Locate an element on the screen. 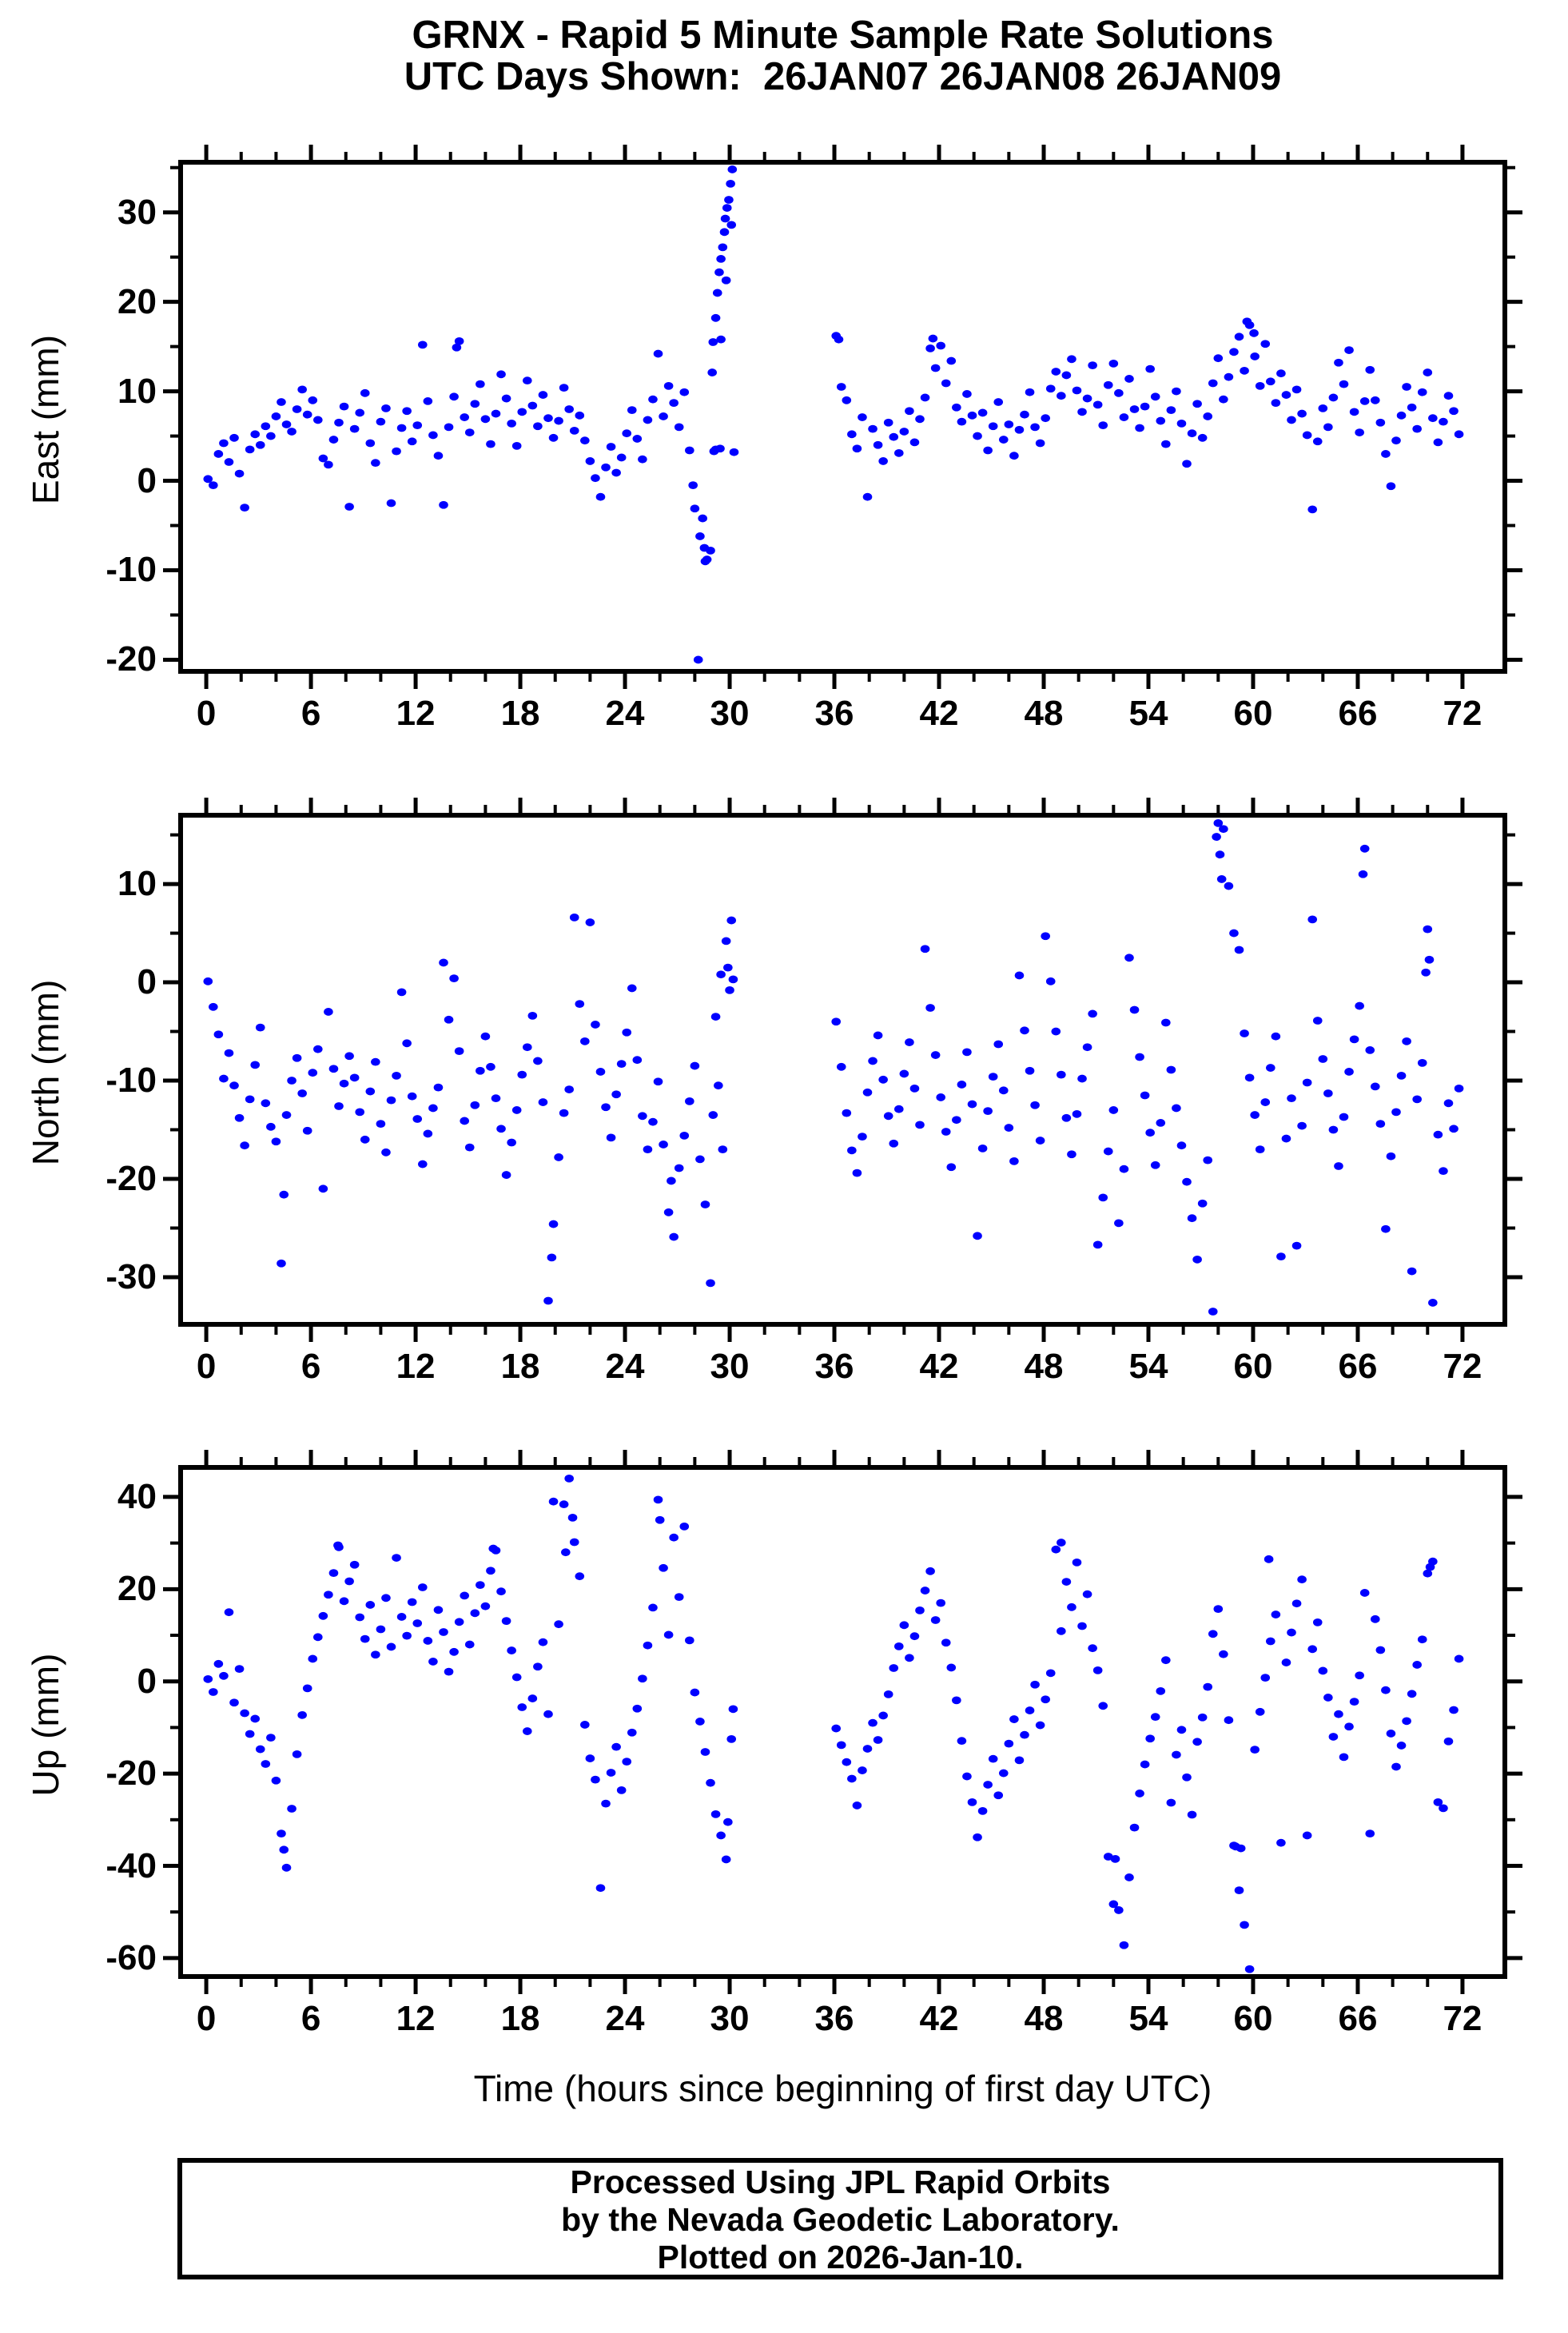  x-tick-label: 66 is located at coordinates (1358, 1366).